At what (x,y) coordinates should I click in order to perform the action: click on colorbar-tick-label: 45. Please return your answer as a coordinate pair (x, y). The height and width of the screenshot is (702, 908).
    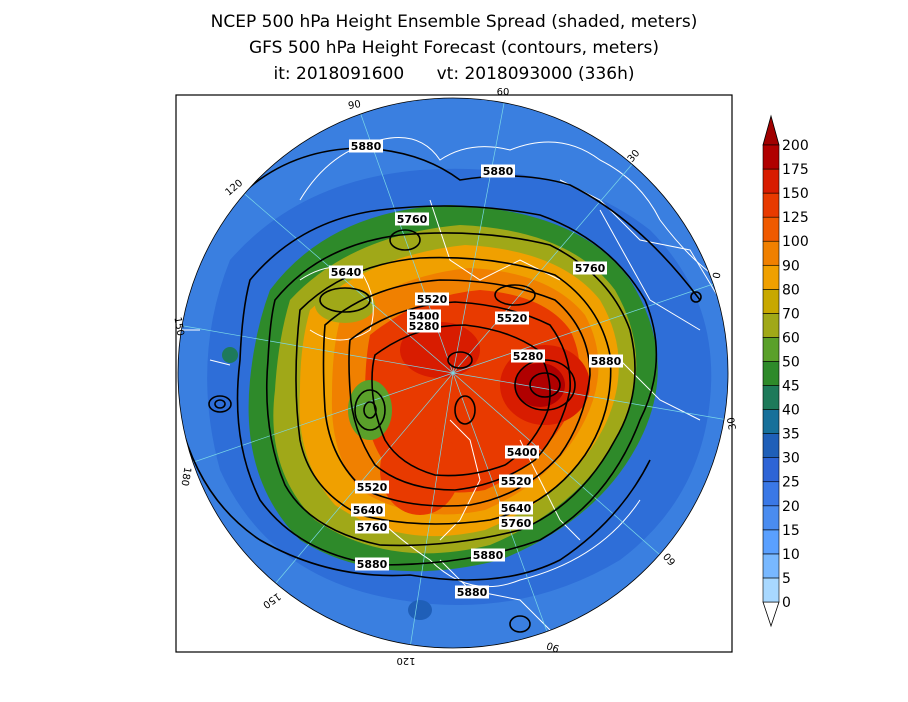
    Looking at the image, I should click on (791, 387).